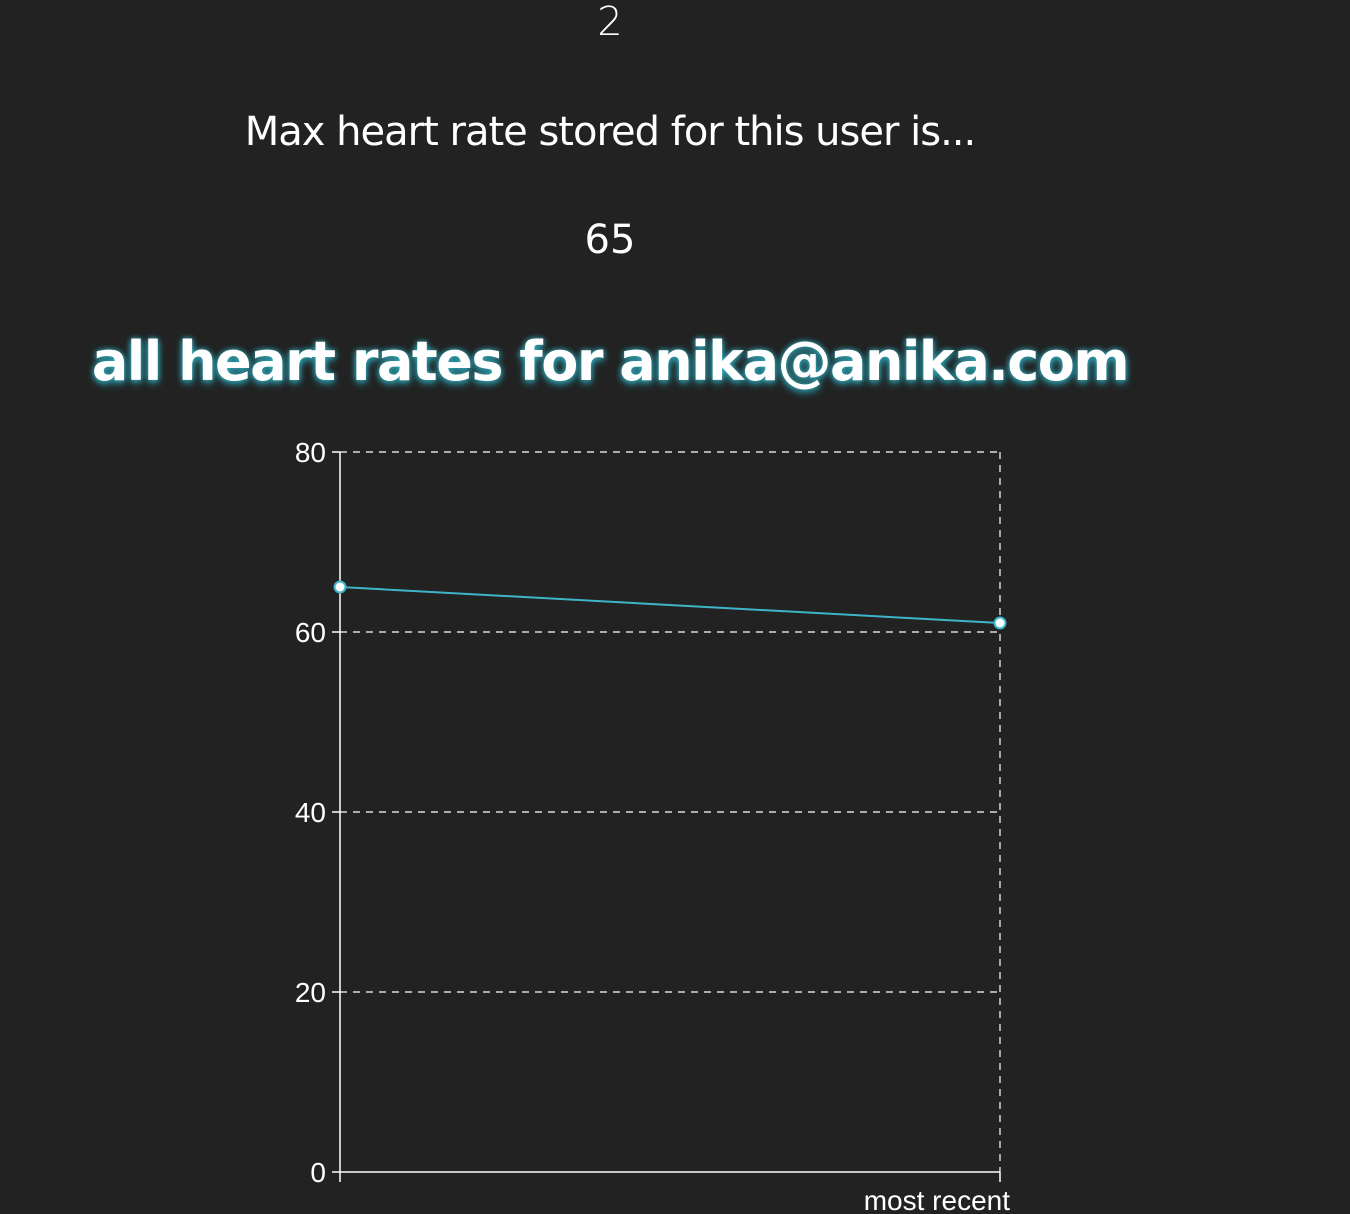 This screenshot has height=1214, width=1350. I want to click on series-line, so click(670, 605).